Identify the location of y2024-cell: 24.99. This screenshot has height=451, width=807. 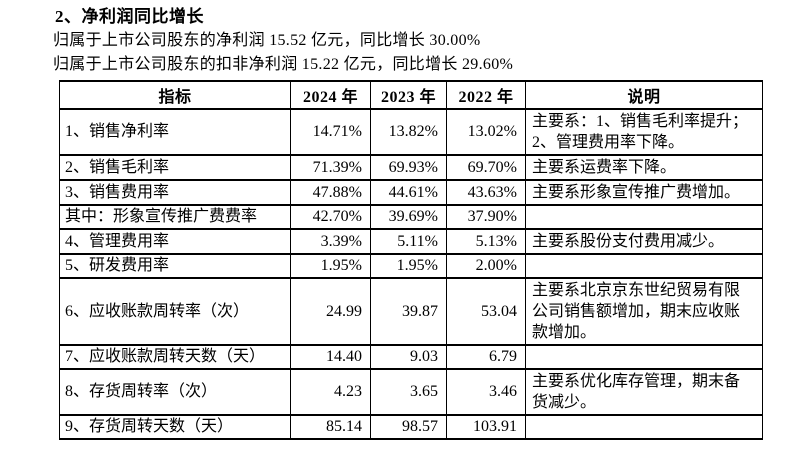
(330, 311).